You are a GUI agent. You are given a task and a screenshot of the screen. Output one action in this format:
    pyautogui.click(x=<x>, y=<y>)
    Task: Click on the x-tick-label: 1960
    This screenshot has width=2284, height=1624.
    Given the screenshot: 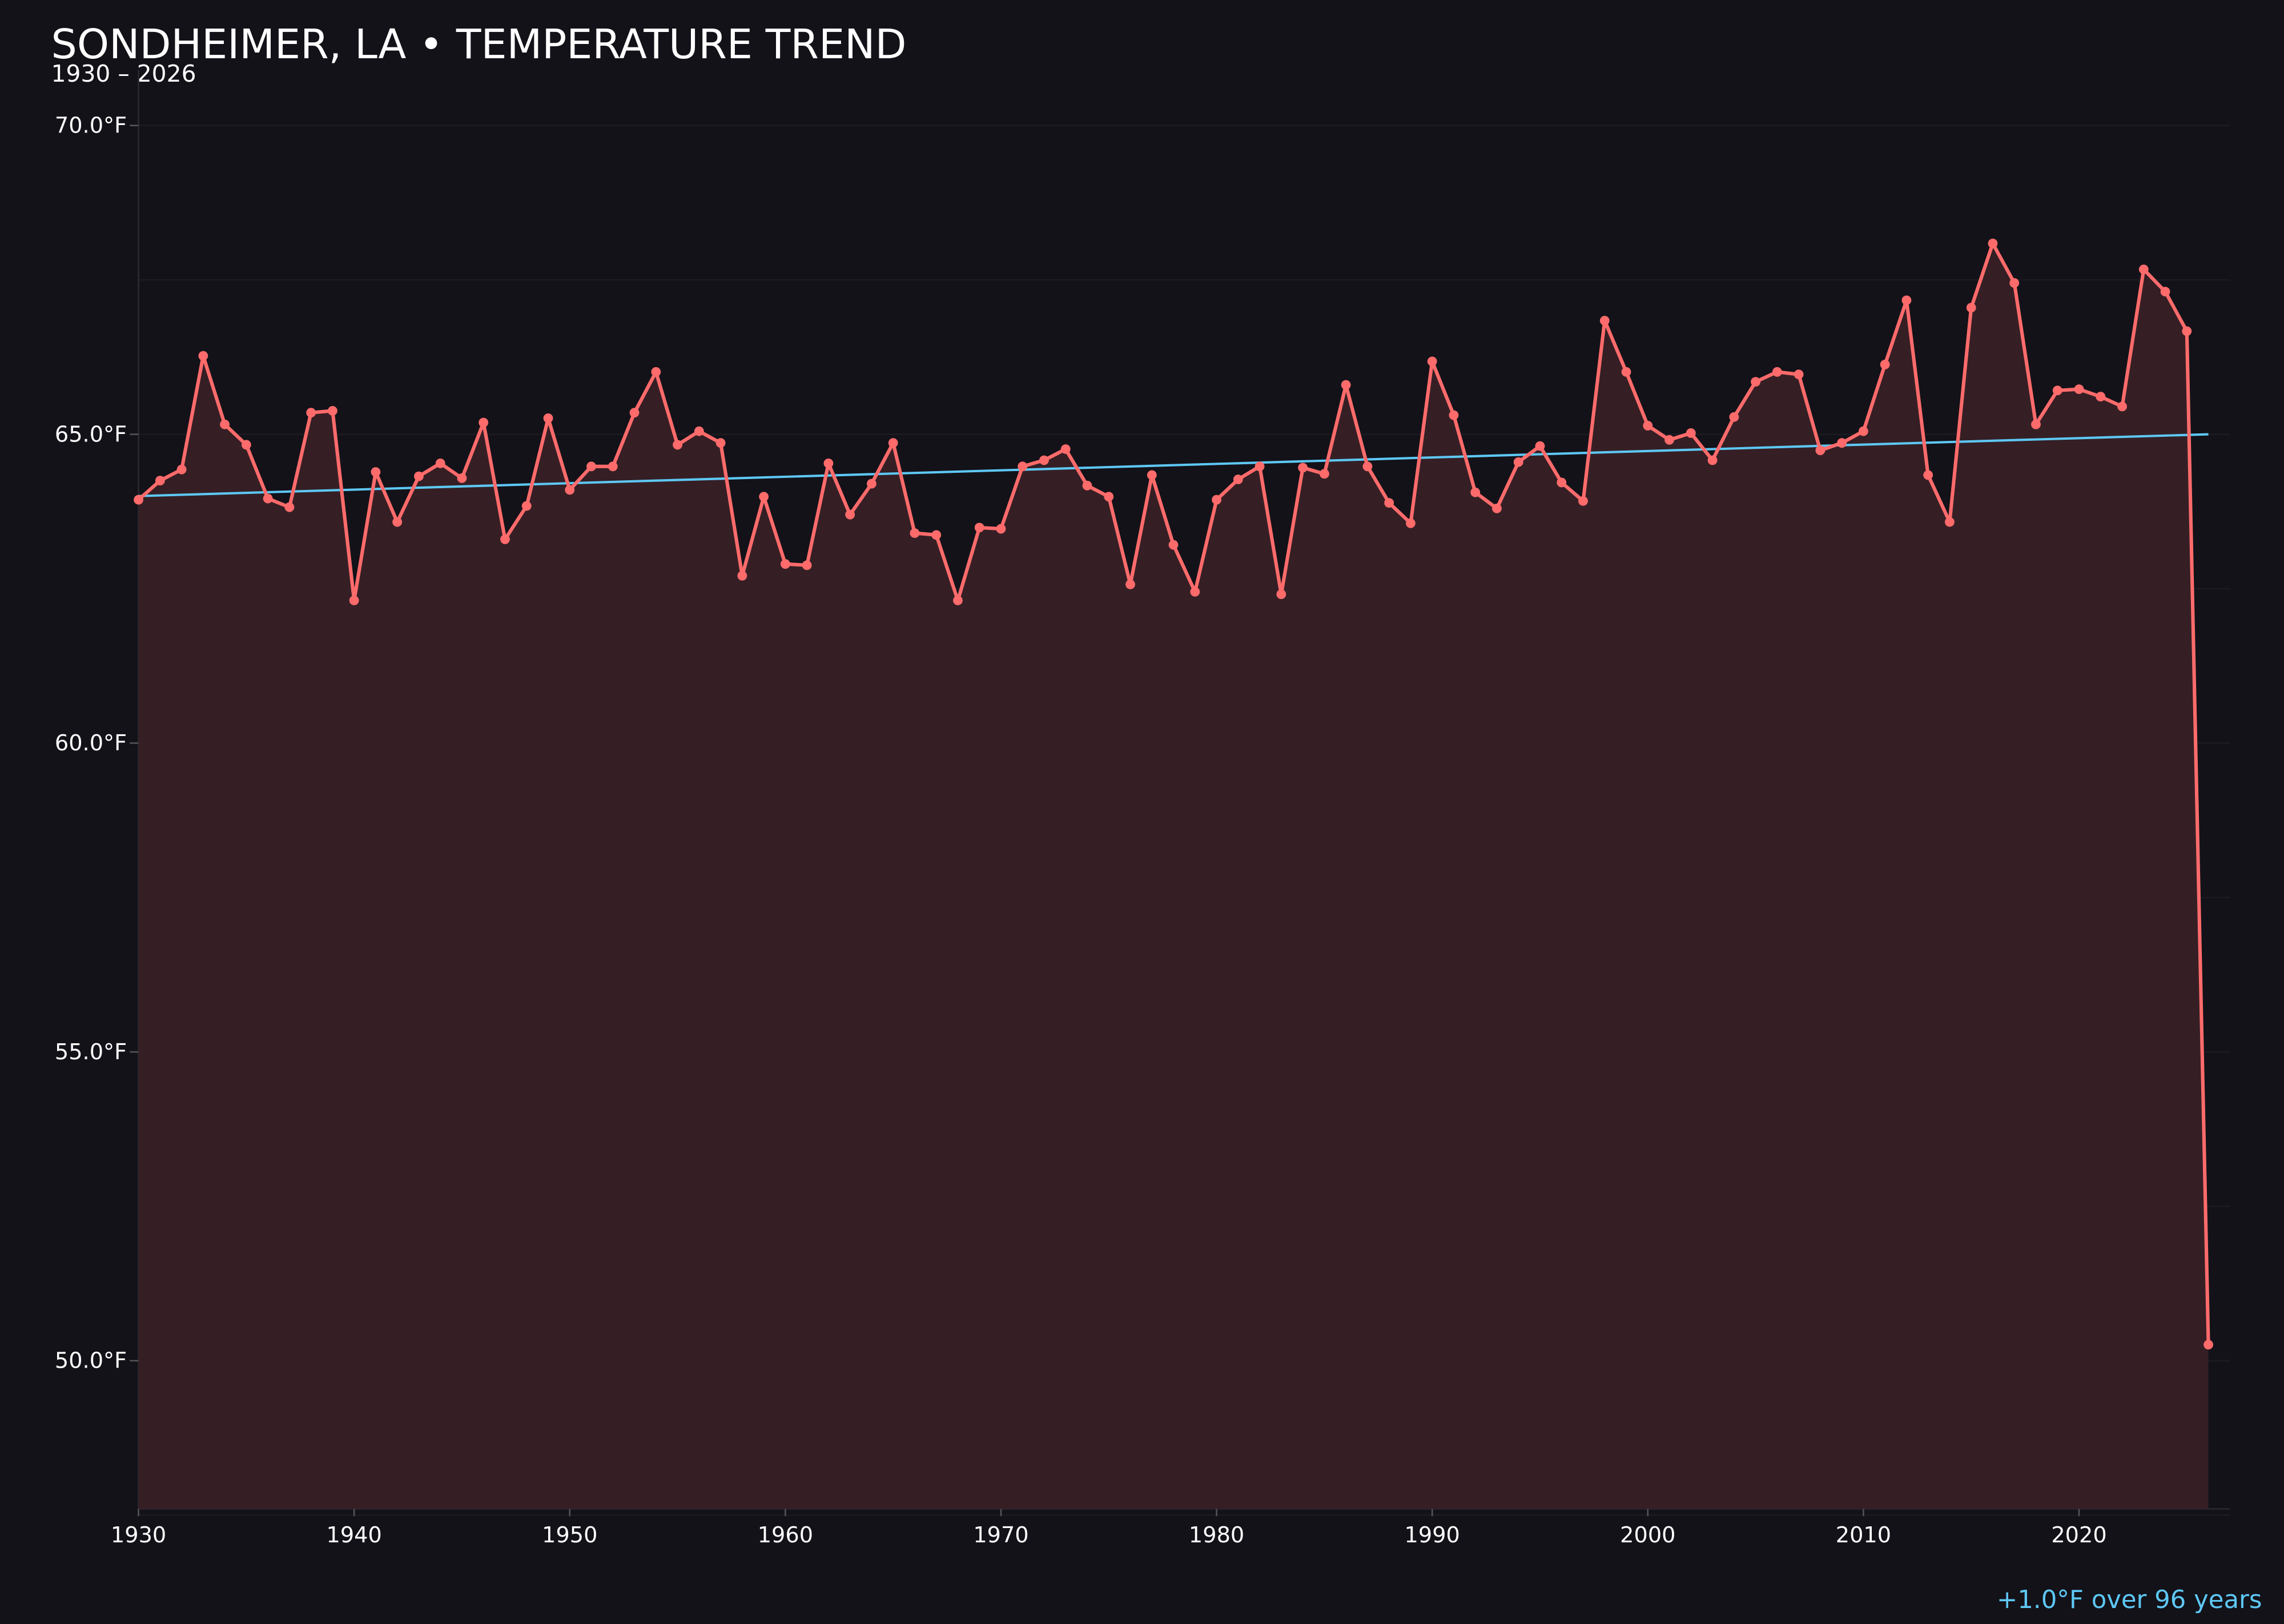 What is the action you would take?
    pyautogui.click(x=785, y=1535)
    